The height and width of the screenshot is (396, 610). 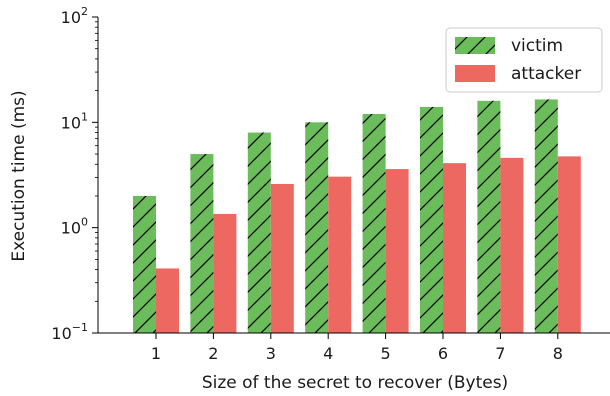 I want to click on y-tick-label: 10⁻¹, so click(x=69, y=332).